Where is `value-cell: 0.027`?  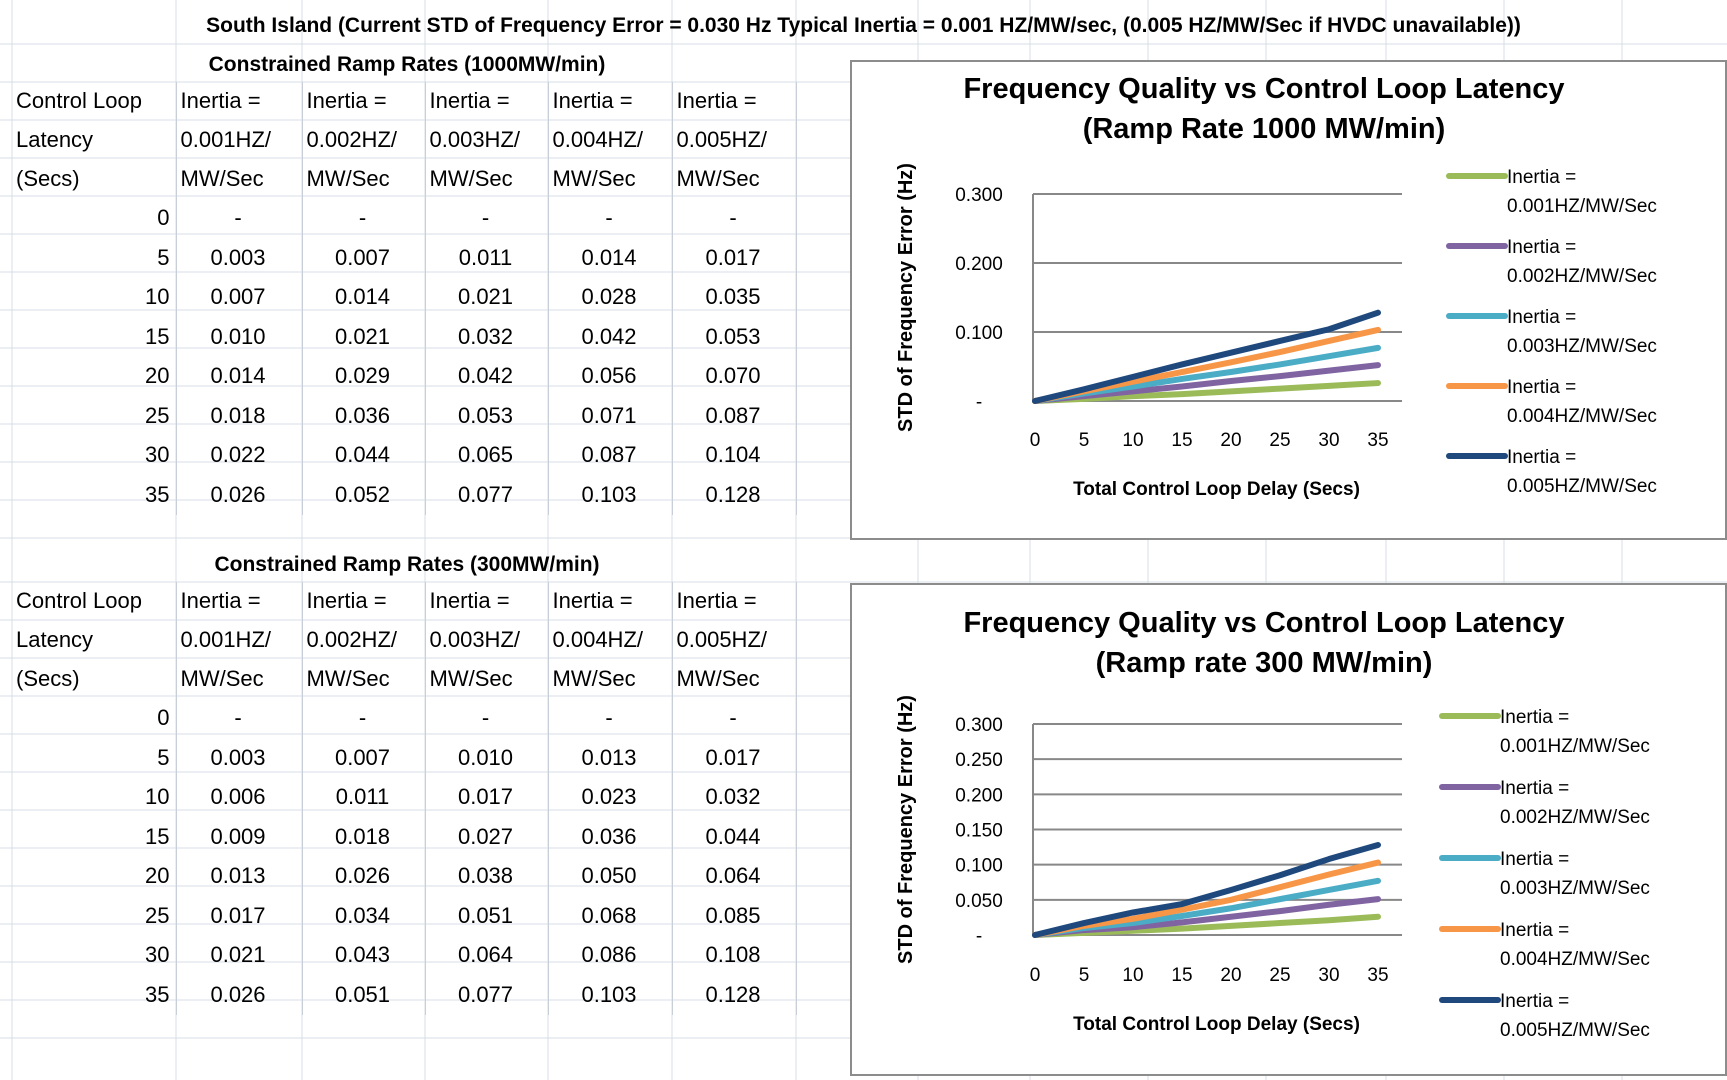
value-cell: 0.027 is located at coordinates (487, 837).